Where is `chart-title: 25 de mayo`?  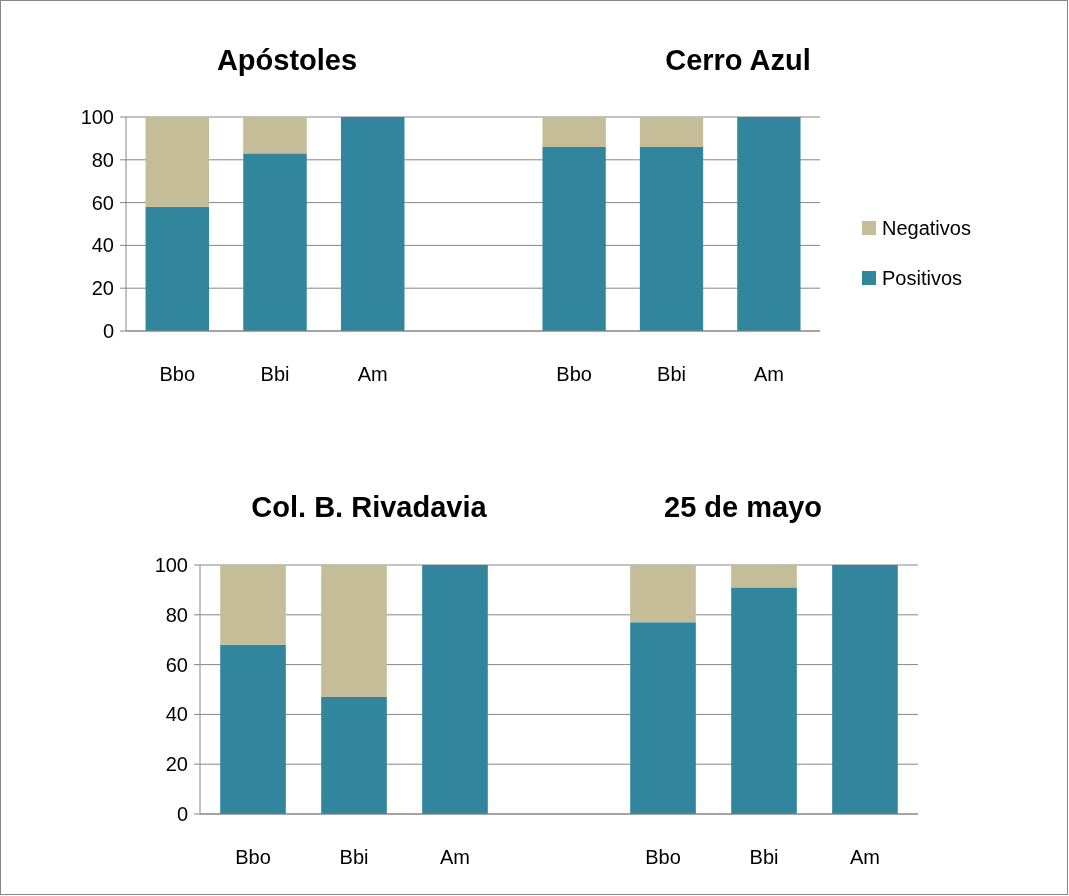
chart-title: 25 de mayo is located at coordinates (743, 507).